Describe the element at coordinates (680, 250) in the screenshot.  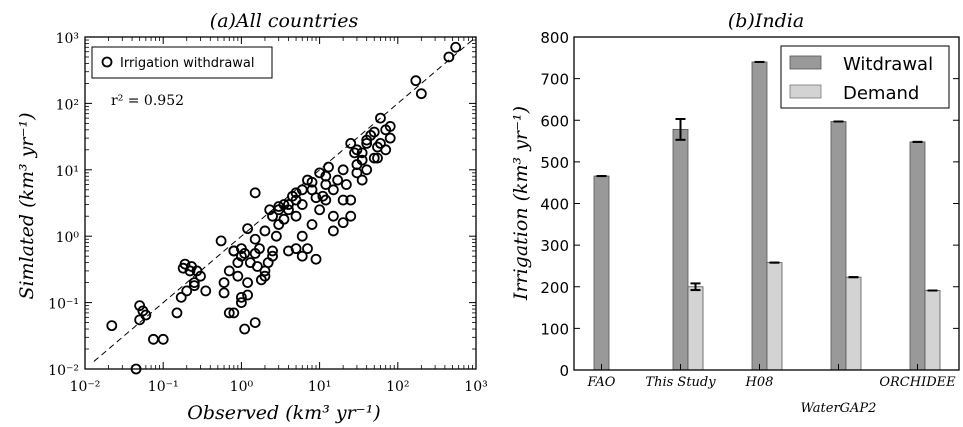
I see `withdrawal-bar` at that location.